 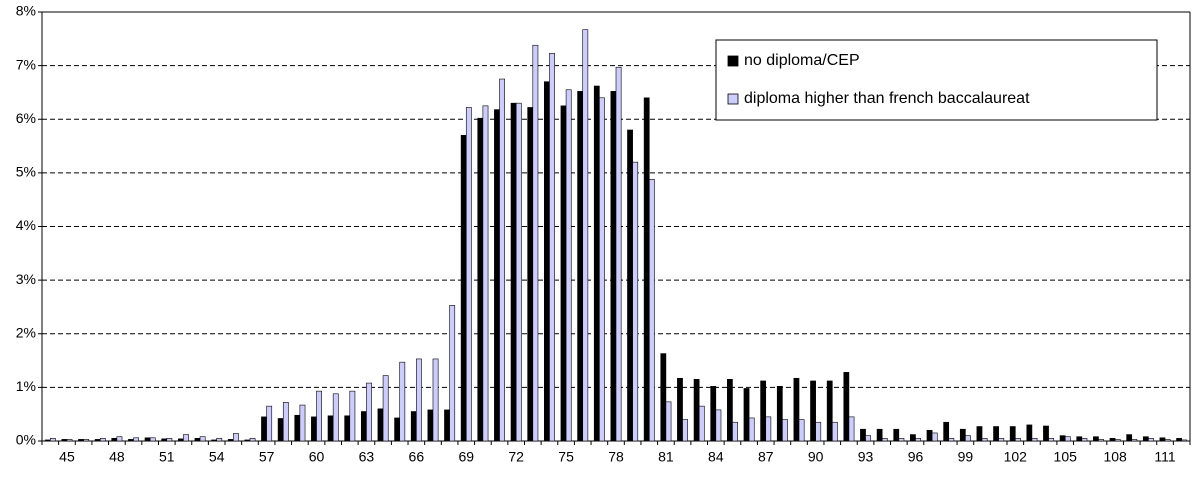 I want to click on y-tick-label: 0%, so click(x=26, y=440).